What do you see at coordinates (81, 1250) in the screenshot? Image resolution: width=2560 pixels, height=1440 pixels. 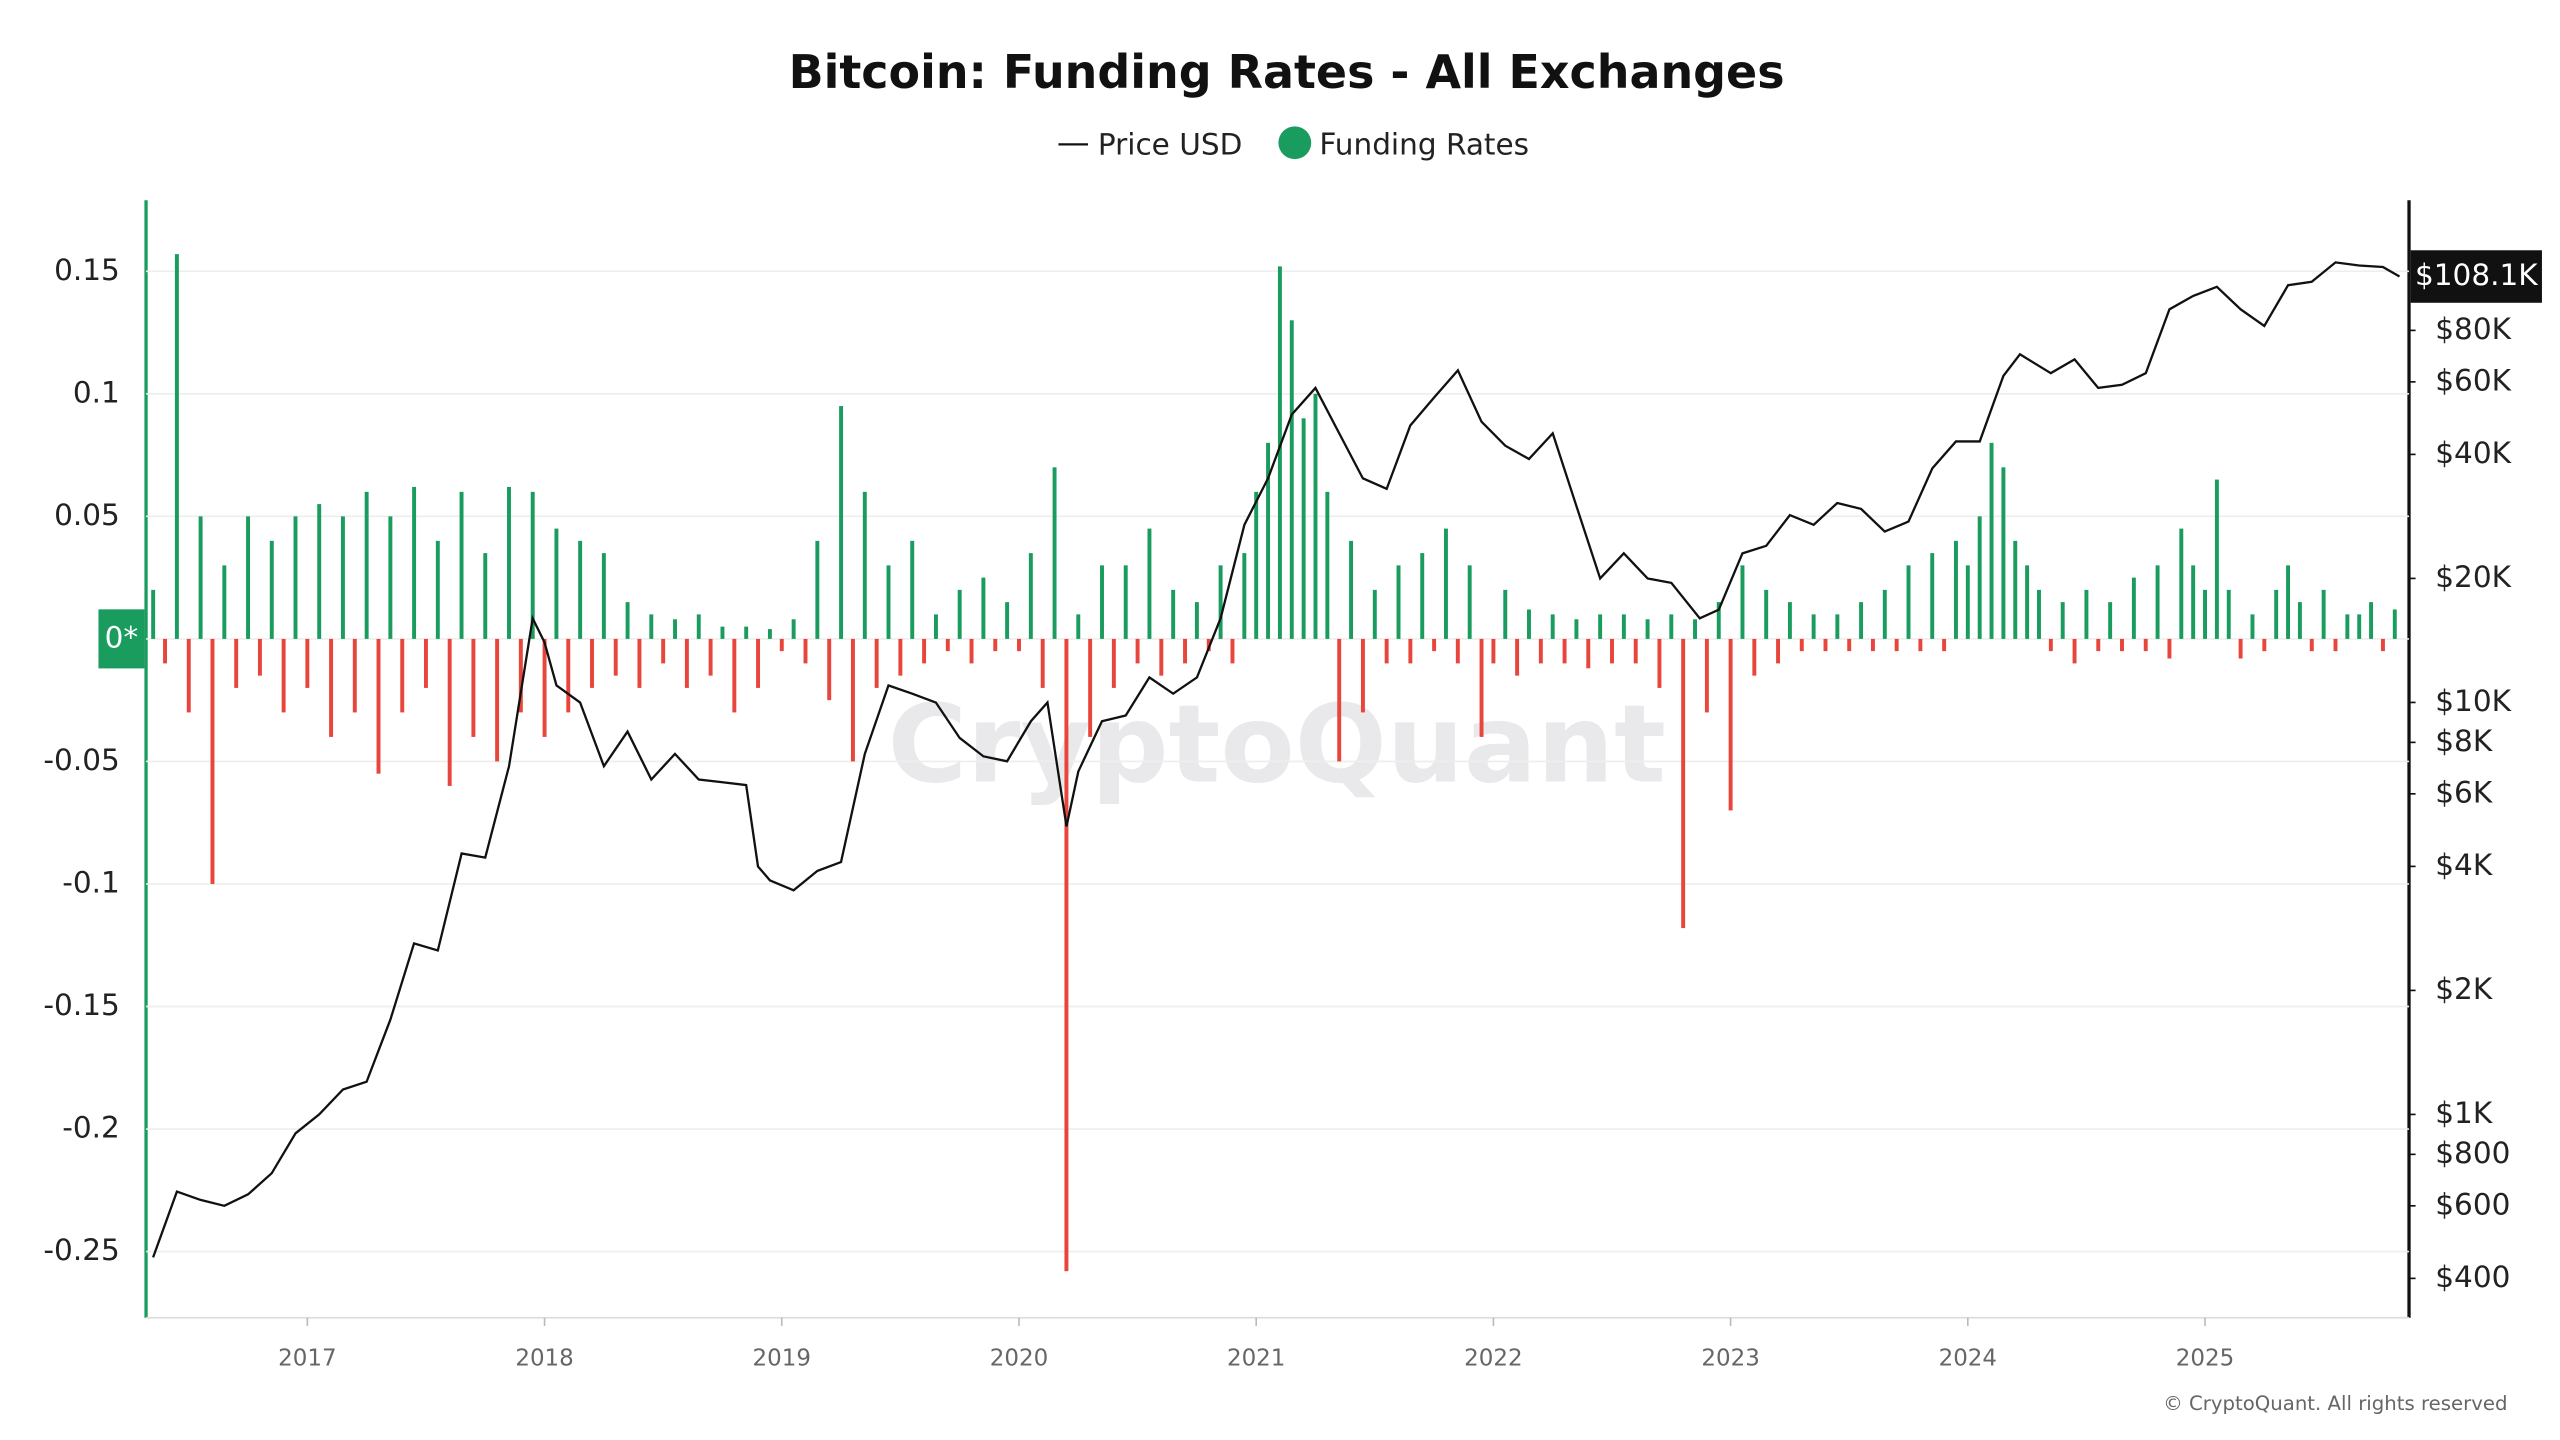 I see `y-tick-label: -0.25` at bounding box center [81, 1250].